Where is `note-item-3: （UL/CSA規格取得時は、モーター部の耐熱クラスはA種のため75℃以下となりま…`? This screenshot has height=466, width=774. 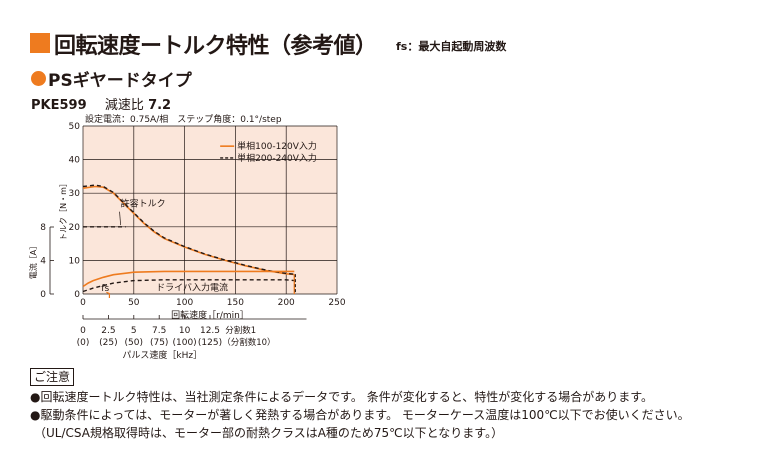
note-item-3: （UL/CSA規格取得時は、モーター部の耐熱クラスはA種のため75℃以下となりま… is located at coordinates (269, 433).